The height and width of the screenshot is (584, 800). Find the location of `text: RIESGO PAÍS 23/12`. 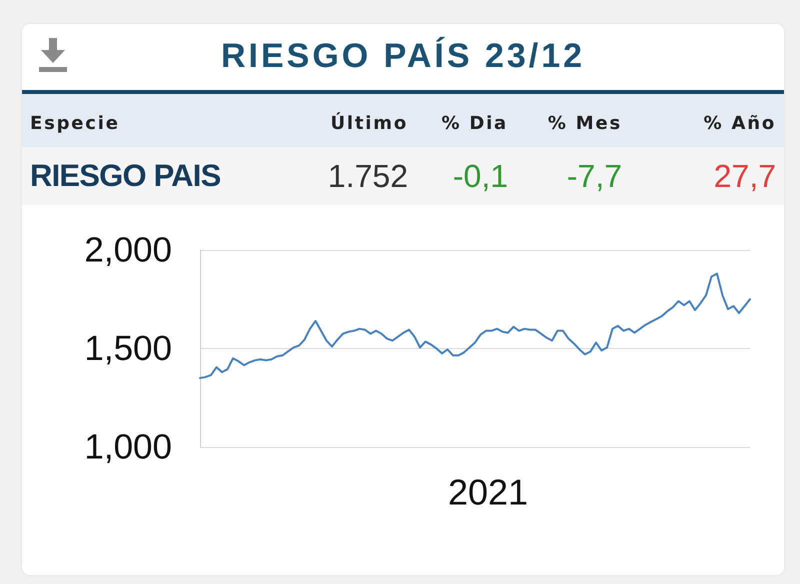

text: RIESGO PAÍS 23/12 is located at coordinates (403, 56).